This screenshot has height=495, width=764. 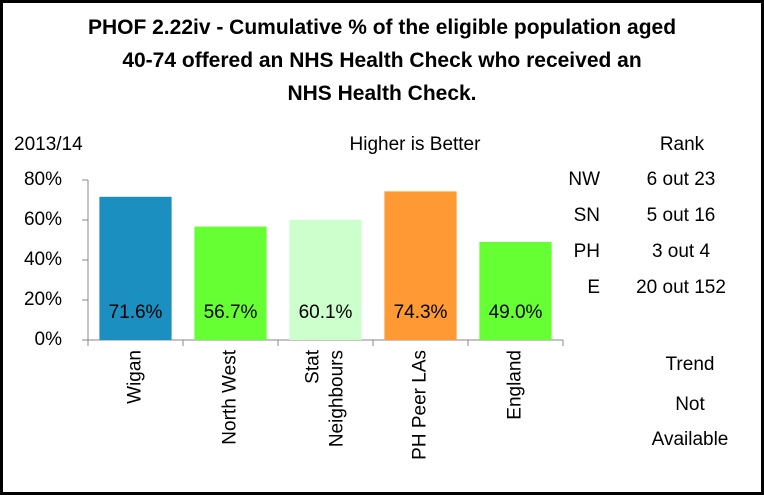 What do you see at coordinates (587, 215) in the screenshot?
I see `rank-label: SN` at bounding box center [587, 215].